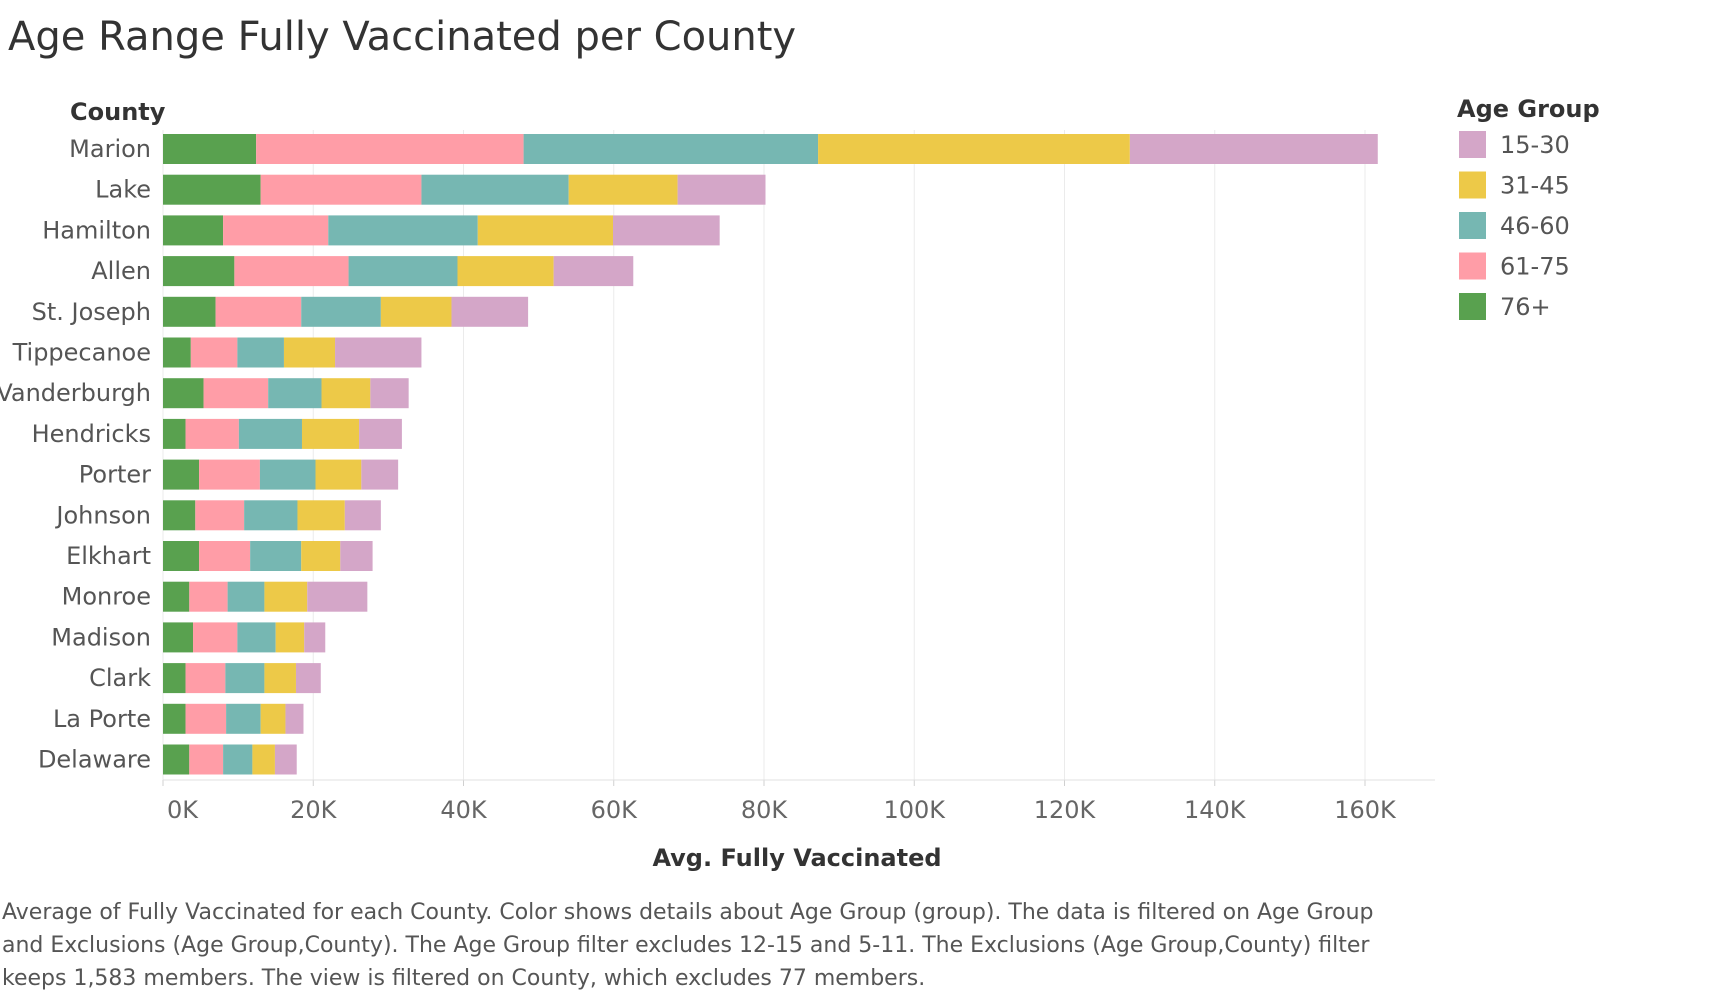 This screenshot has height=995, width=1712. What do you see at coordinates (118, 112) in the screenshot?
I see `y-axis-title: County` at bounding box center [118, 112].